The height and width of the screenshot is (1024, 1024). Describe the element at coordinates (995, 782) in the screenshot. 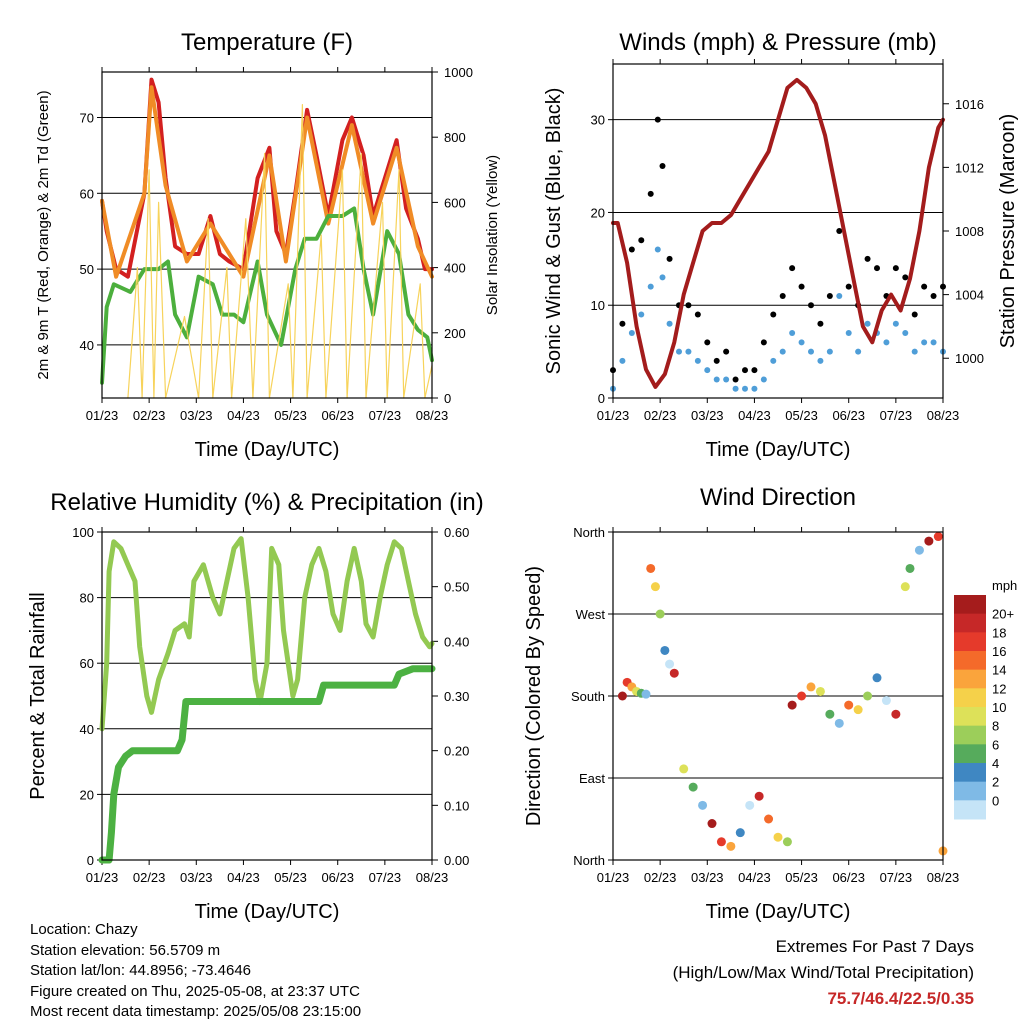

I see `legend-label: 2` at that location.